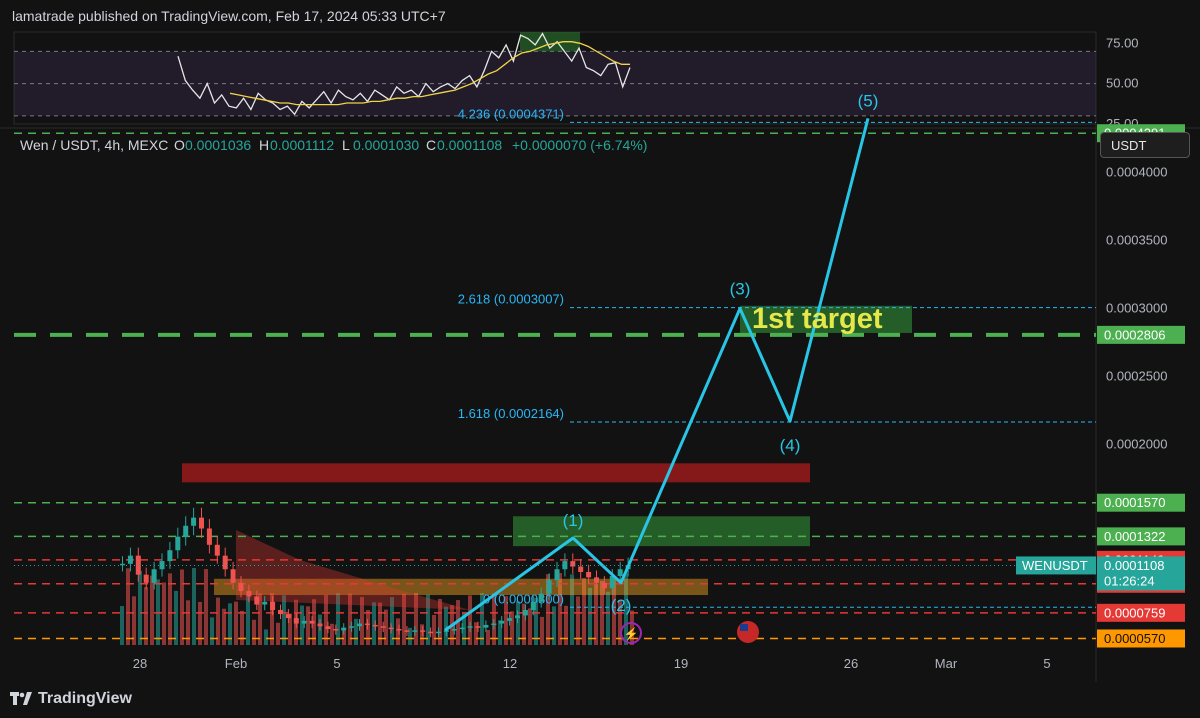 The image size is (1200, 718). Describe the element at coordinates (740, 289) in the screenshot. I see `wave-label: (3)` at that location.